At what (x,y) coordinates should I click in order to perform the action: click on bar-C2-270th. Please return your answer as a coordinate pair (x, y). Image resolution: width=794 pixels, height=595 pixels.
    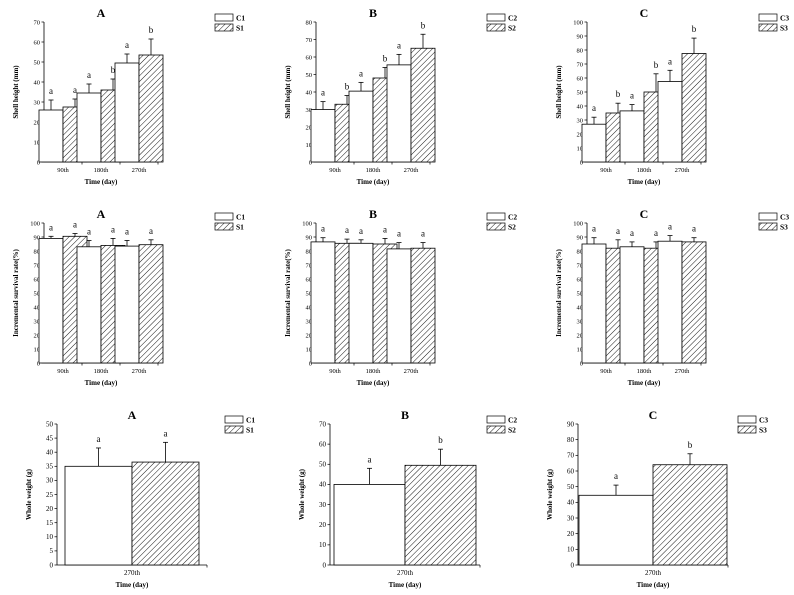
    Looking at the image, I should click on (399, 306).